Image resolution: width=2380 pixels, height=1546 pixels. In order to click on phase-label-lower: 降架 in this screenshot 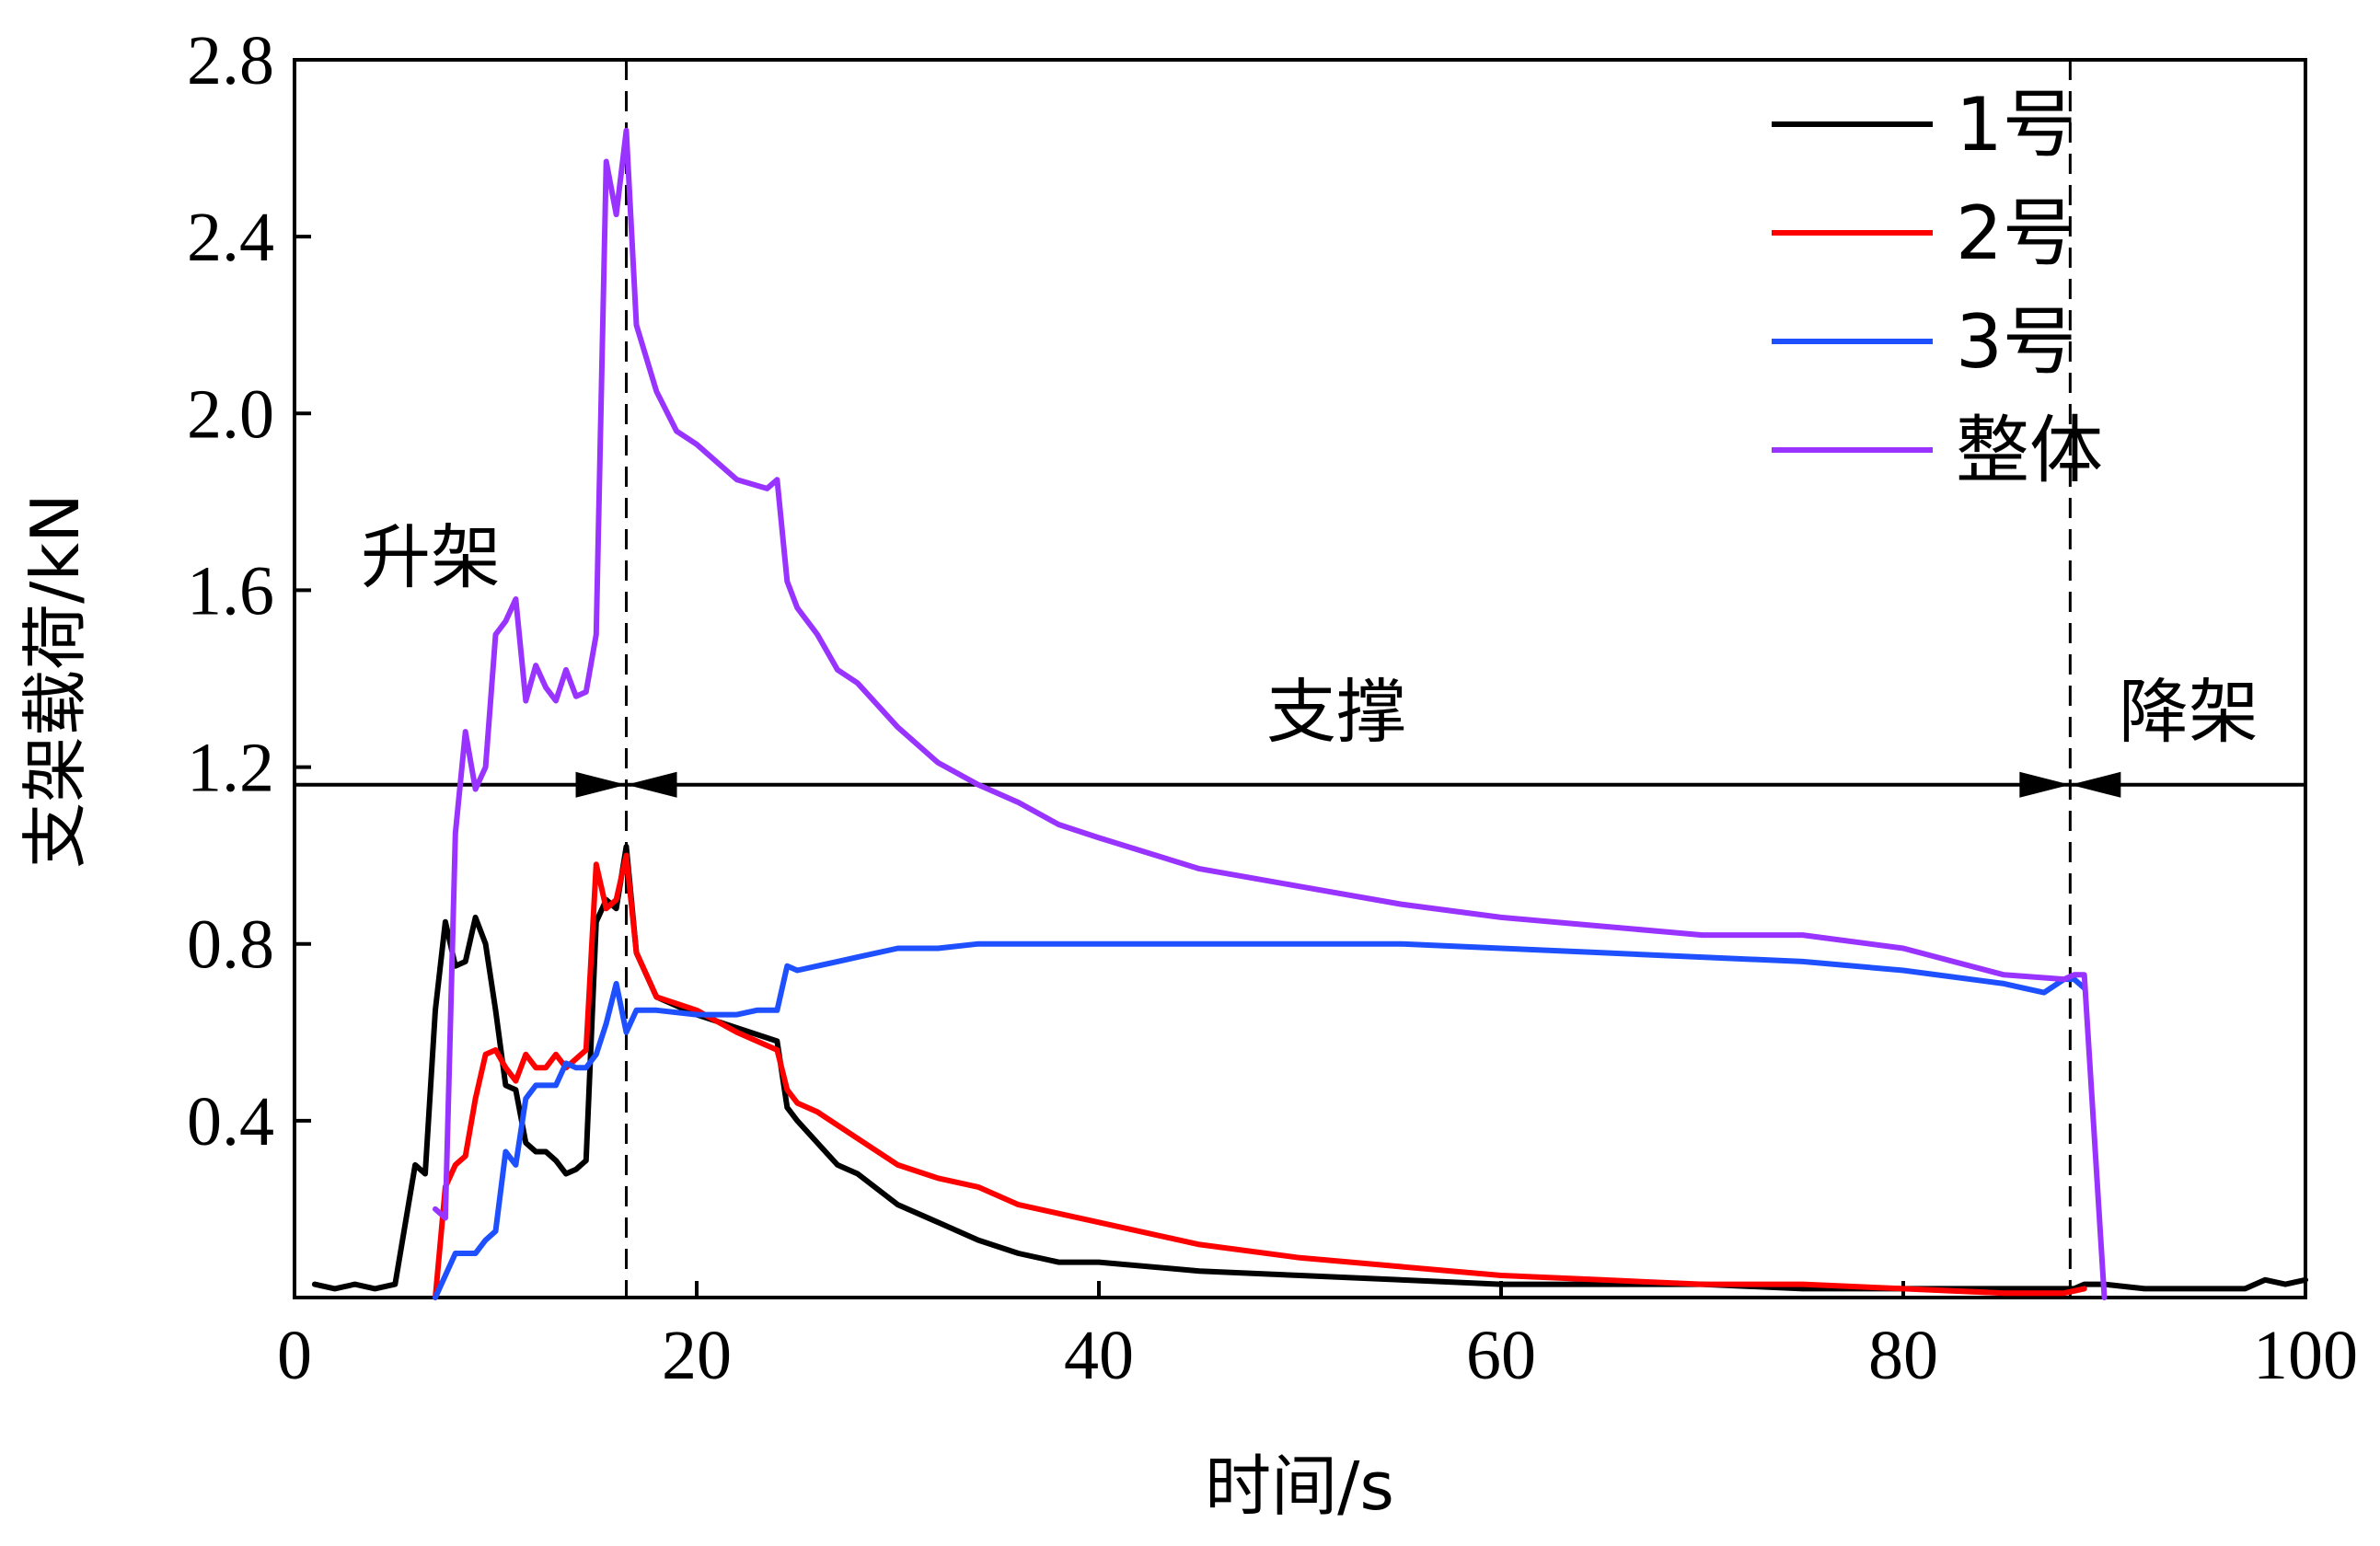, I will do `click(2189, 712)`.